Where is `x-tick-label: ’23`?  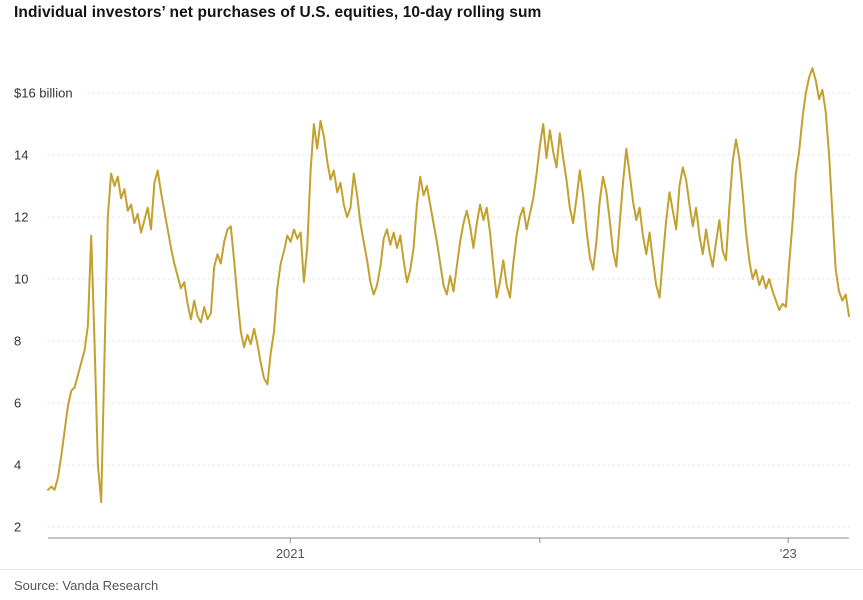 x-tick-label: ’23 is located at coordinates (787, 553).